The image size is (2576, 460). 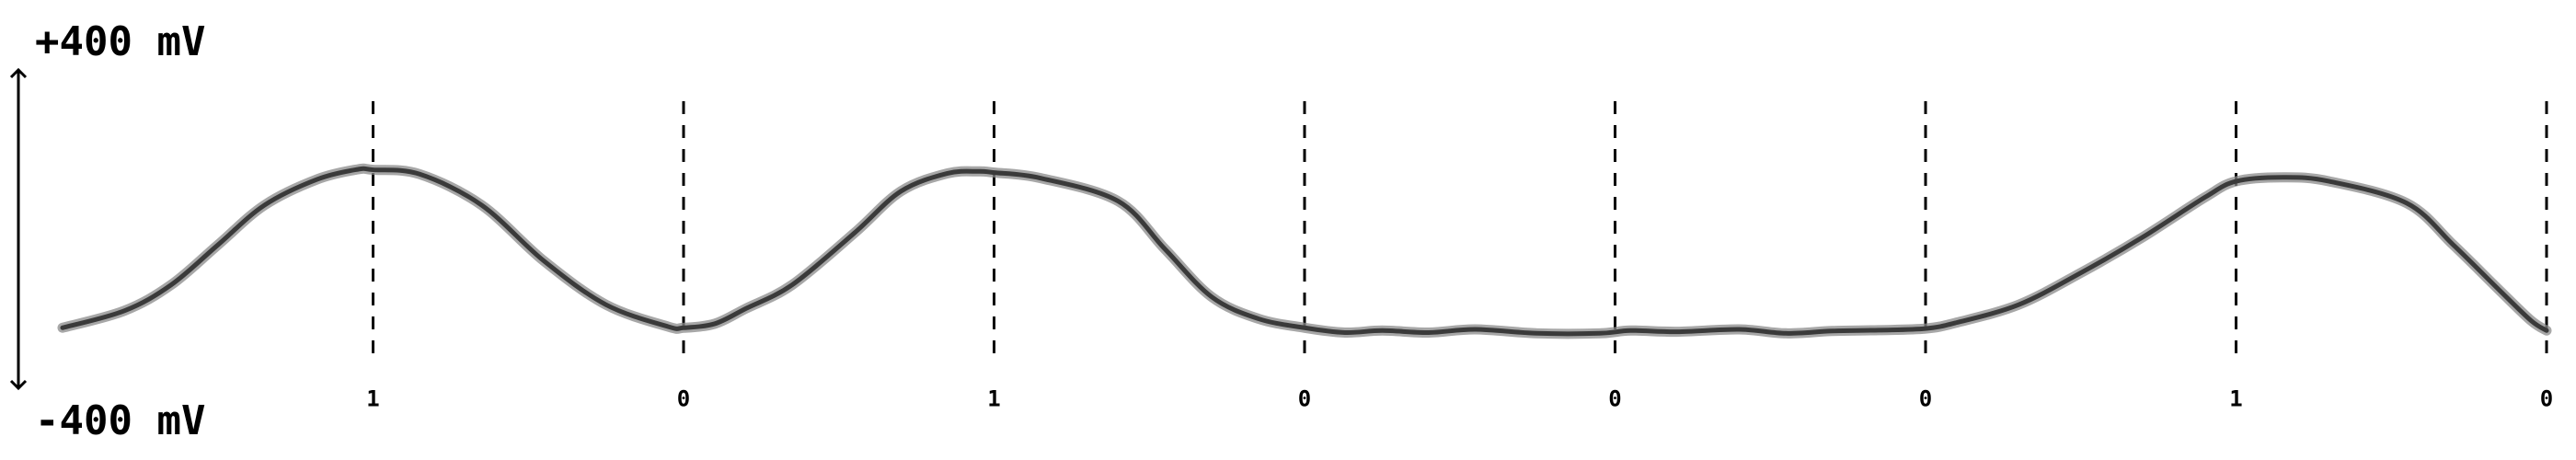 What do you see at coordinates (120, 420) in the screenshot?
I see `y-min-label: -400 mV` at bounding box center [120, 420].